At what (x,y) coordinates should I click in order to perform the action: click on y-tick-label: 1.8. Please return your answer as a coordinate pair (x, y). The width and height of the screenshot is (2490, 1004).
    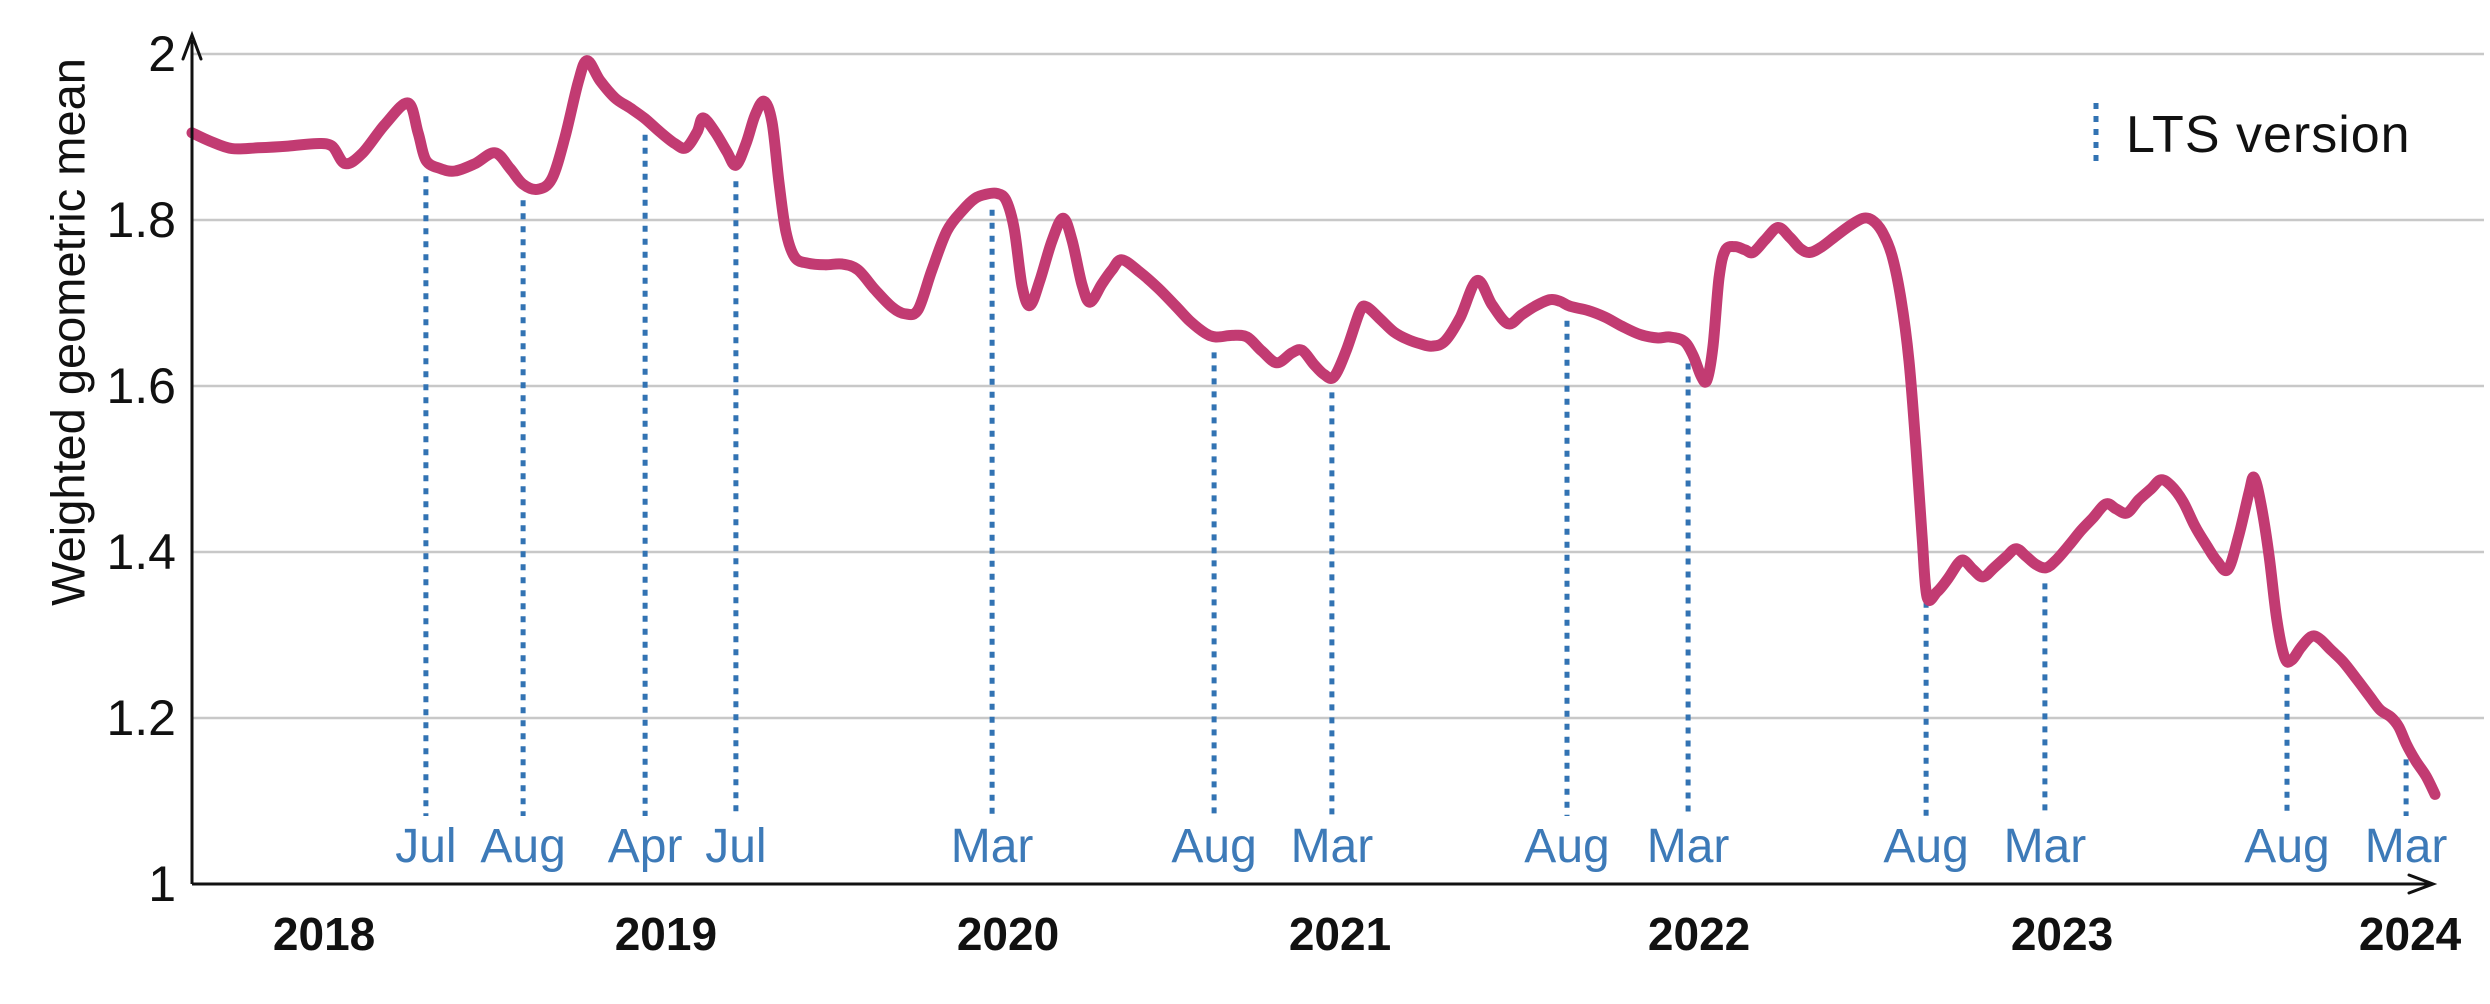
    Looking at the image, I should click on (141, 220).